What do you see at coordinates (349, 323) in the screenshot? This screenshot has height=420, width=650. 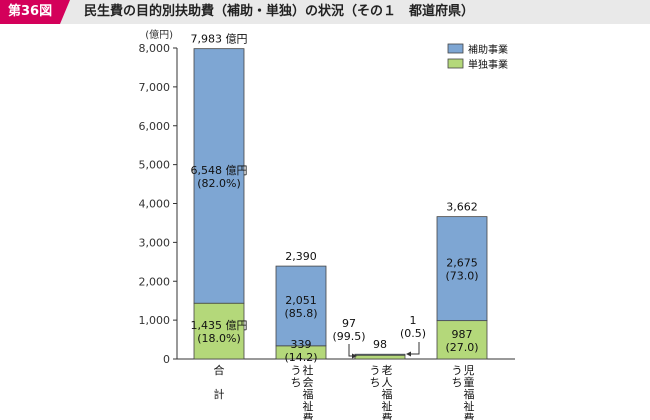 I see `data-label-independent: 97` at bounding box center [349, 323].